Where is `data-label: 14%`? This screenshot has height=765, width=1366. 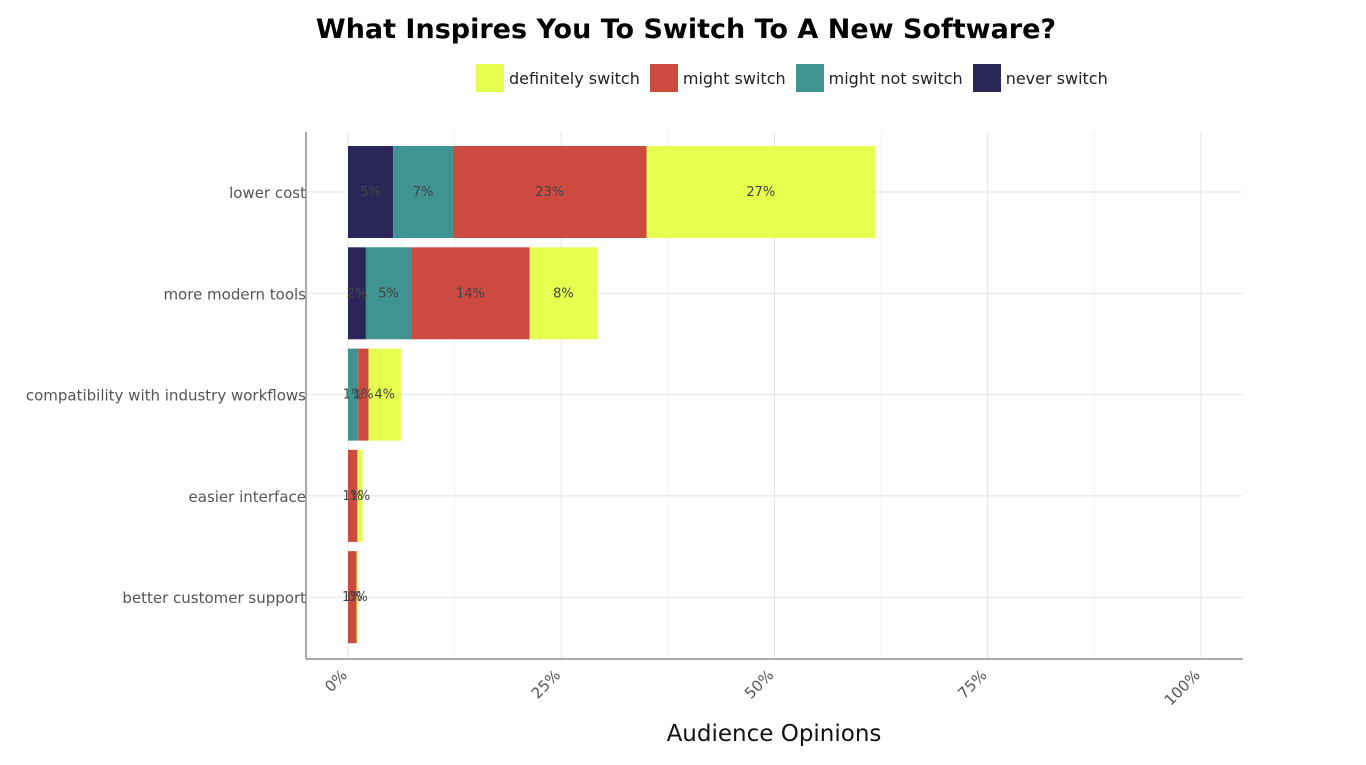 data-label: 14% is located at coordinates (470, 293).